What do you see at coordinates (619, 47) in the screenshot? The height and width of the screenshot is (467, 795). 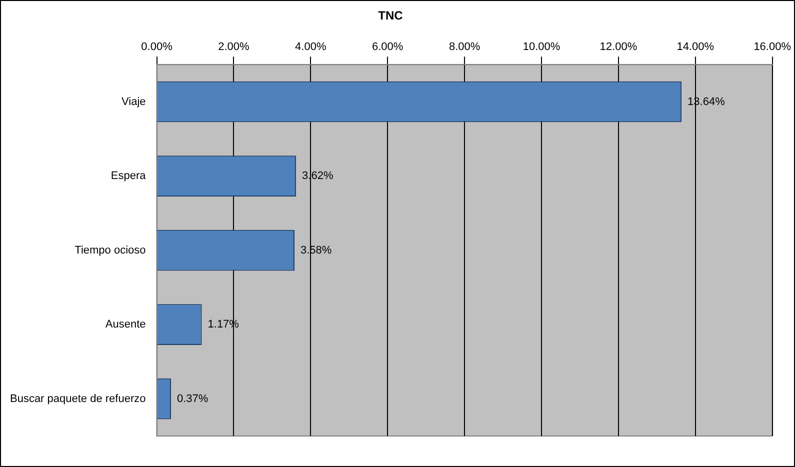 I see `x-tick-label: 12.00%` at bounding box center [619, 47].